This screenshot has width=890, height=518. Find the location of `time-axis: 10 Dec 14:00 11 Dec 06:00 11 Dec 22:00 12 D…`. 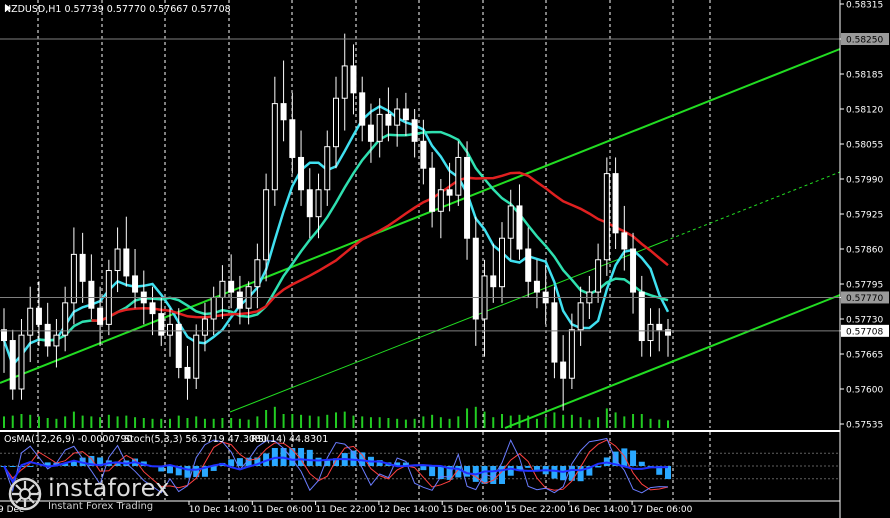

time-axis: 10 Dec 14:00 11 Dec 06:00 11 Dec 22:00 12 D… is located at coordinates (346, 508).